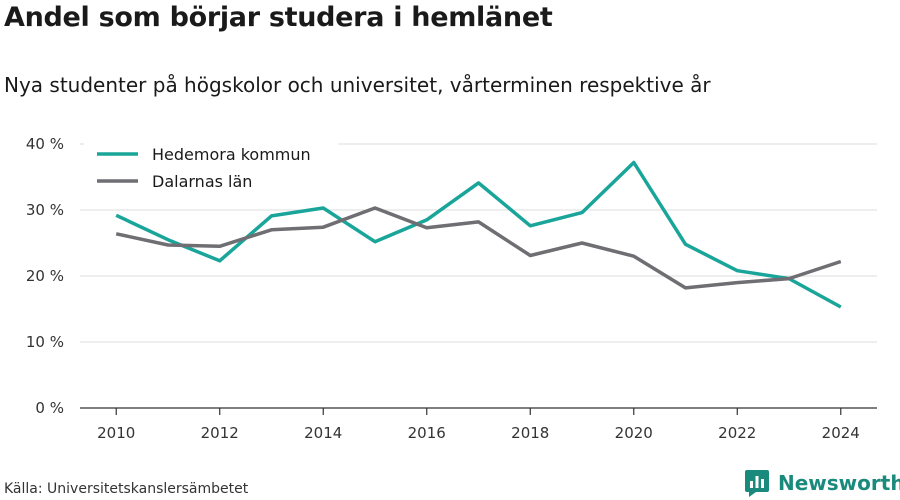  What do you see at coordinates (757, 483) in the screenshot?
I see `newsworthy-logo-icon` at bounding box center [757, 483].